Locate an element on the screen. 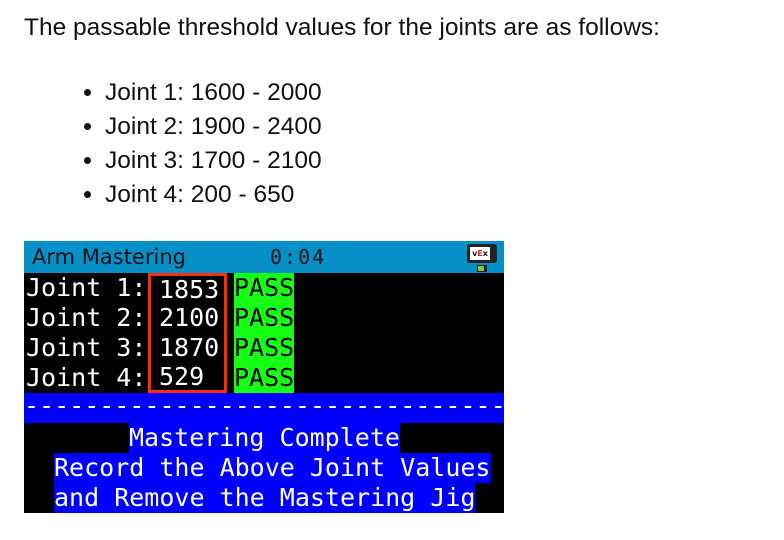 The image size is (784, 540). status-message: Mastering Complete is located at coordinates (264, 438).